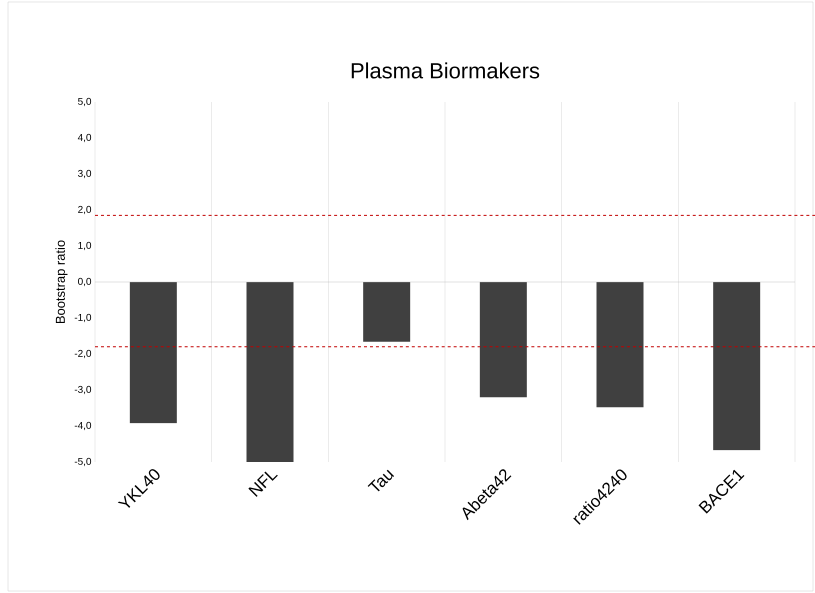 This screenshot has height=593, width=815. What do you see at coordinates (85, 174) in the screenshot?
I see `y-tick-label: 3,0` at bounding box center [85, 174].